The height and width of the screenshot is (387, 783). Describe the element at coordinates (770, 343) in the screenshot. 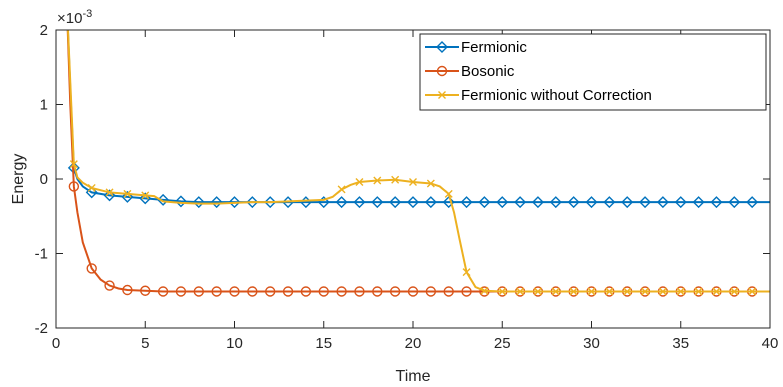

I see `x-tick-label-8: 40` at that location.